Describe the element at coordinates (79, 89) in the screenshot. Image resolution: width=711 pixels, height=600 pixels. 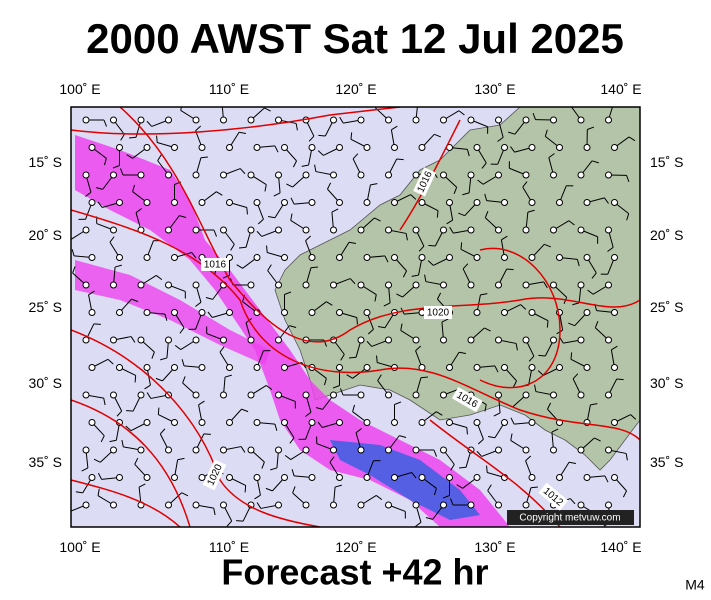
I see `lon-label: 100˚ E` at that location.